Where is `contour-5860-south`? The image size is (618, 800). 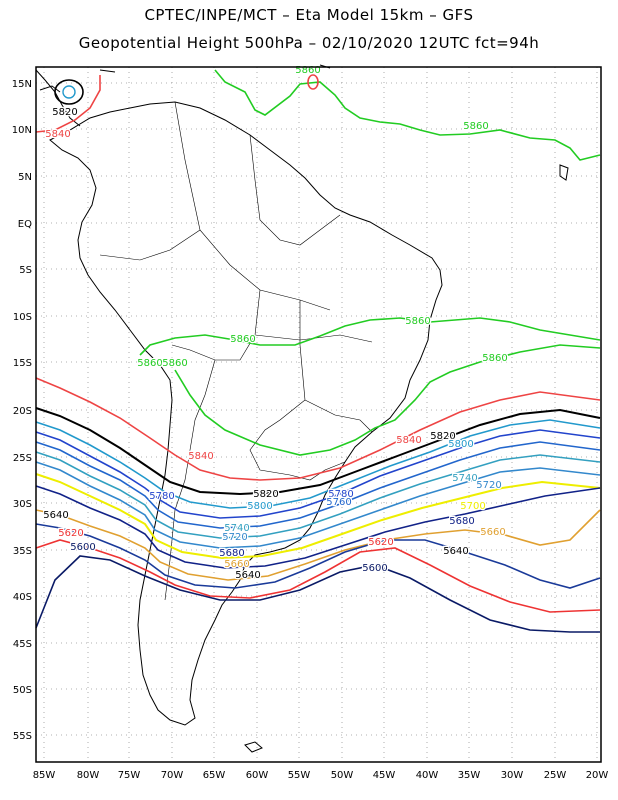
contour-5860-south is located at coordinates (387, 400).